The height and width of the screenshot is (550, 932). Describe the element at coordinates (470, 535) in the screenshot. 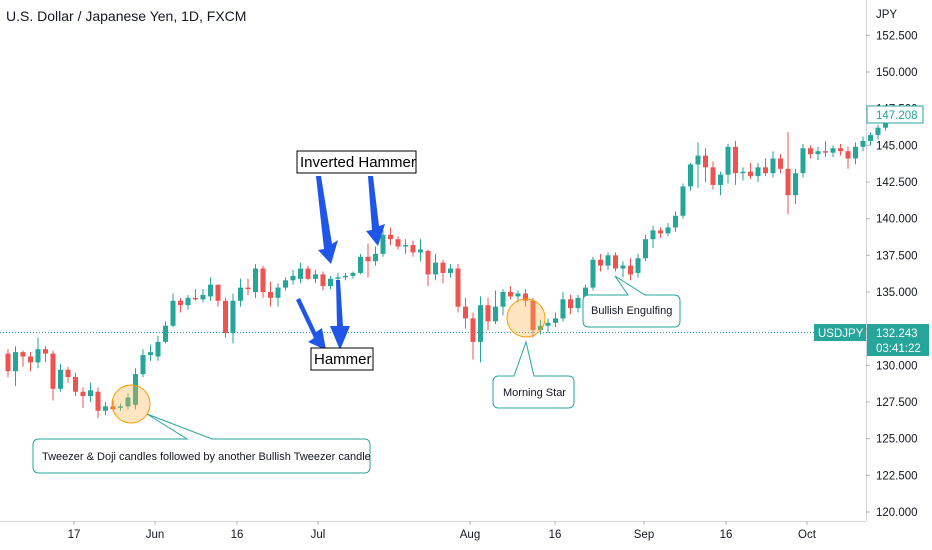

I see `time-tick-label: Aug` at that location.